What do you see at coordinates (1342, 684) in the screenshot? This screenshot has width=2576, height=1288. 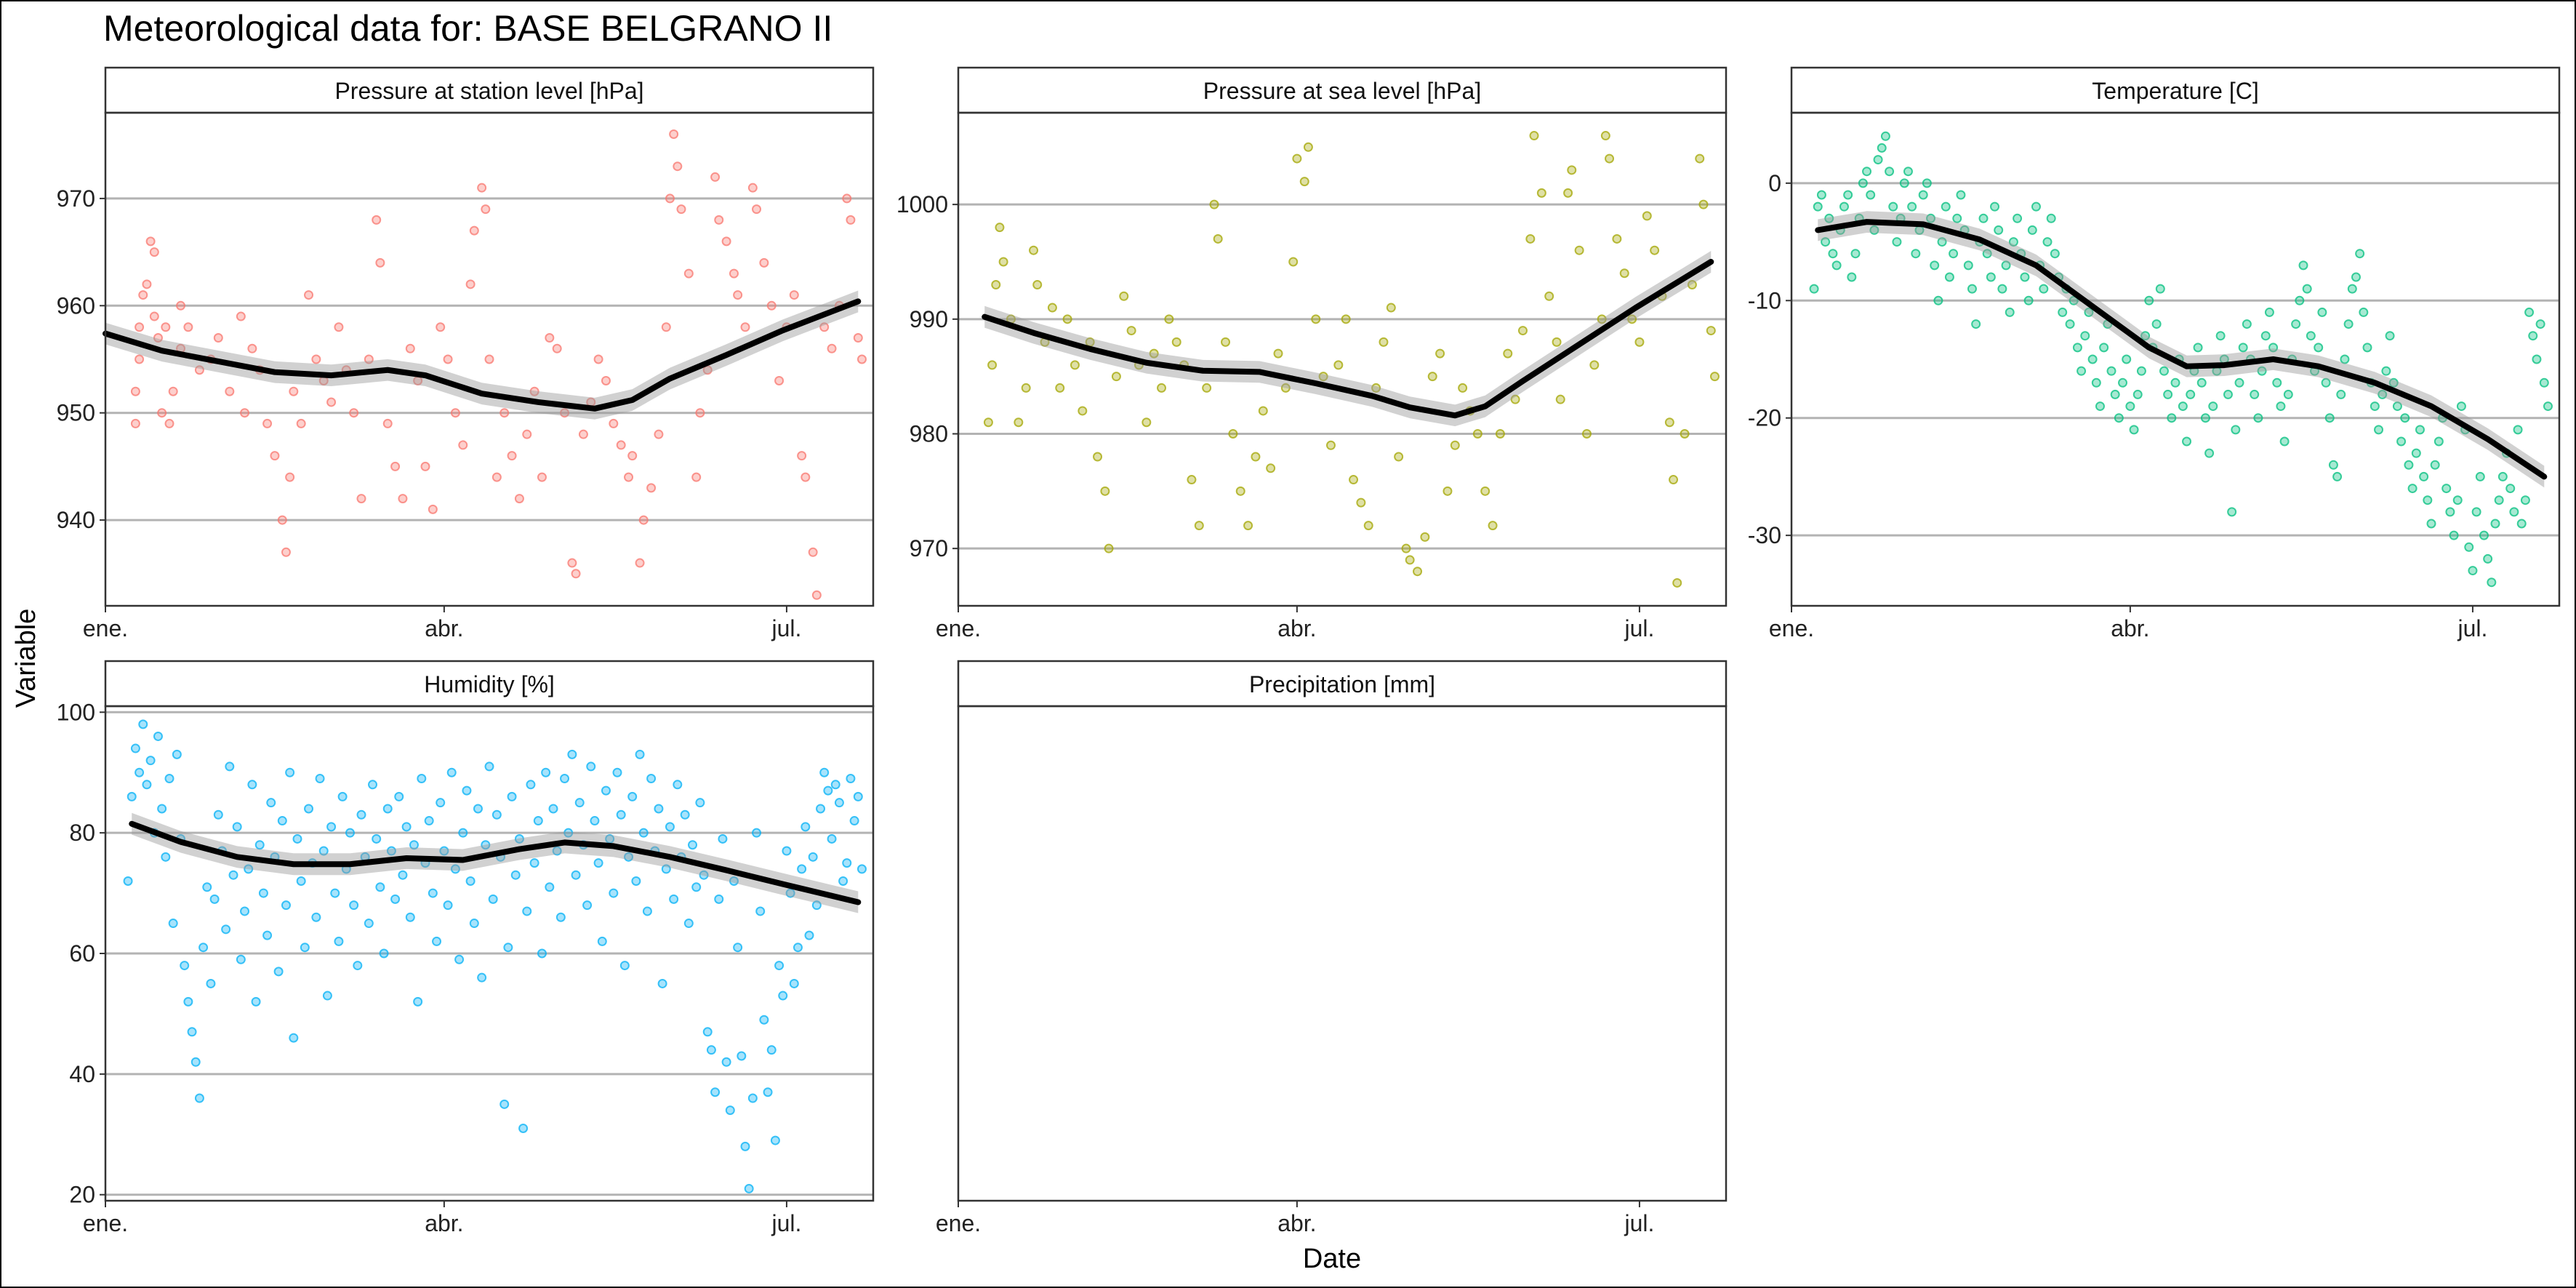 I see `facet-strip` at bounding box center [1342, 684].